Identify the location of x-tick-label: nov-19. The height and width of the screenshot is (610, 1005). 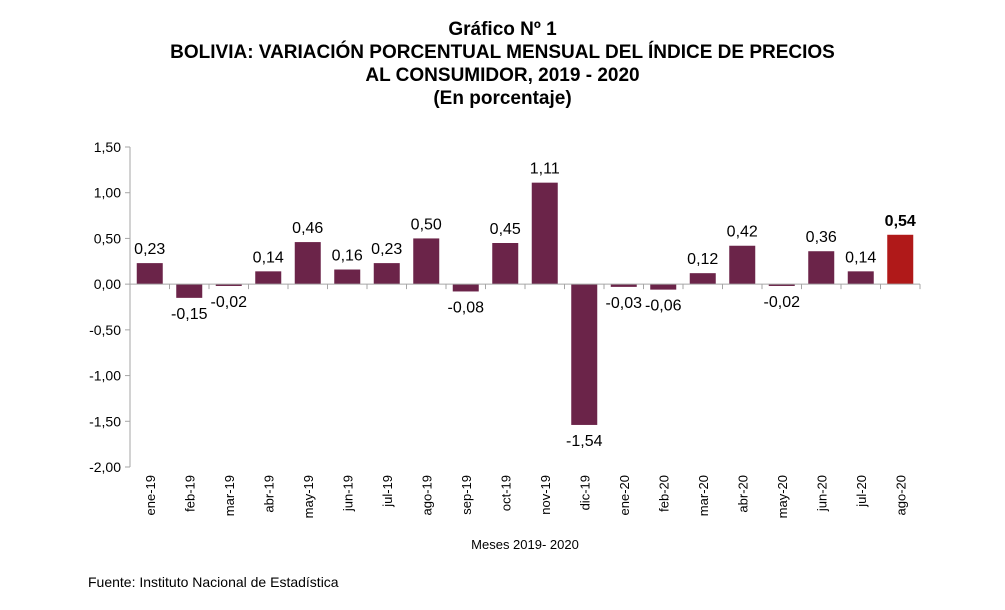
(545, 495).